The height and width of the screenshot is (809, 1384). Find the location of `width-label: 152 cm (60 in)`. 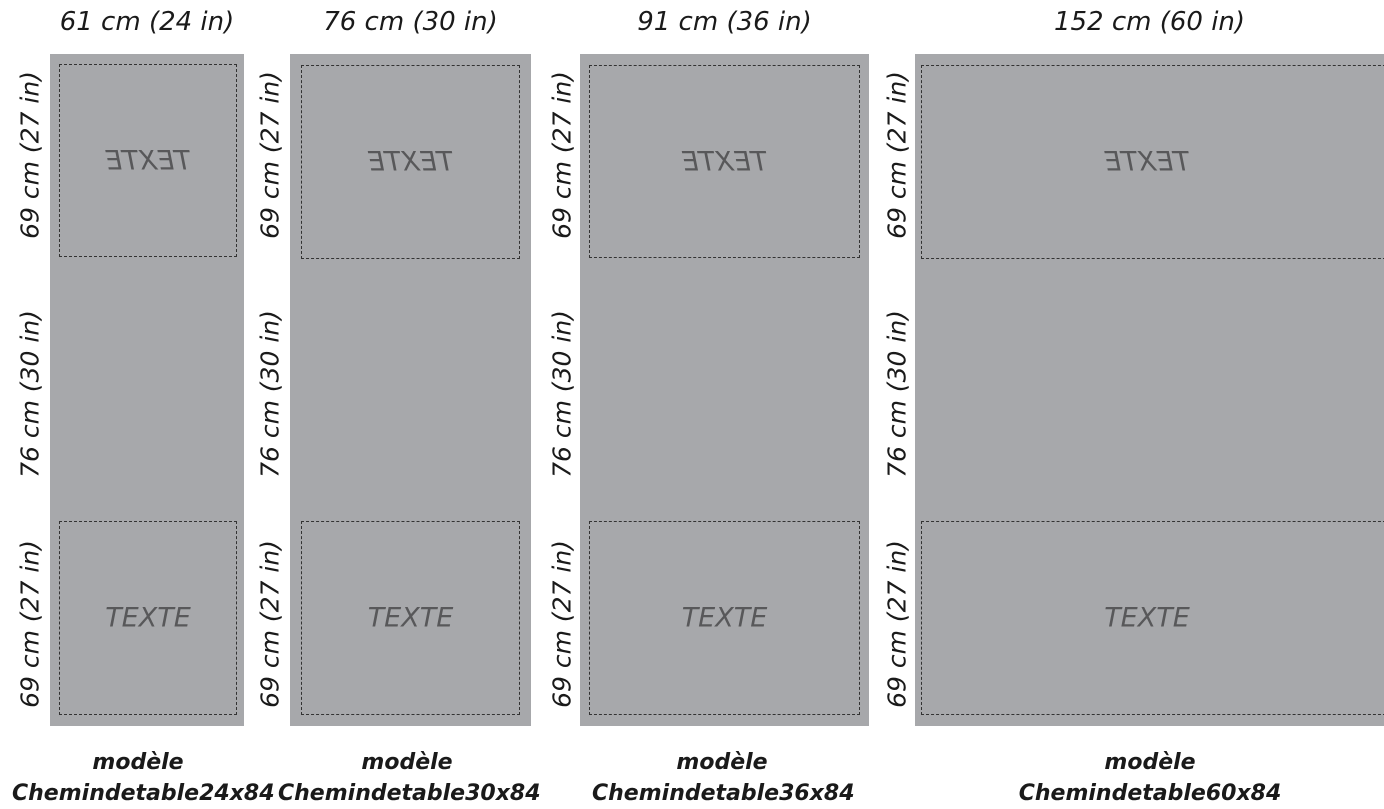

width-label: 152 cm (60 in) is located at coordinates (1149, 22).